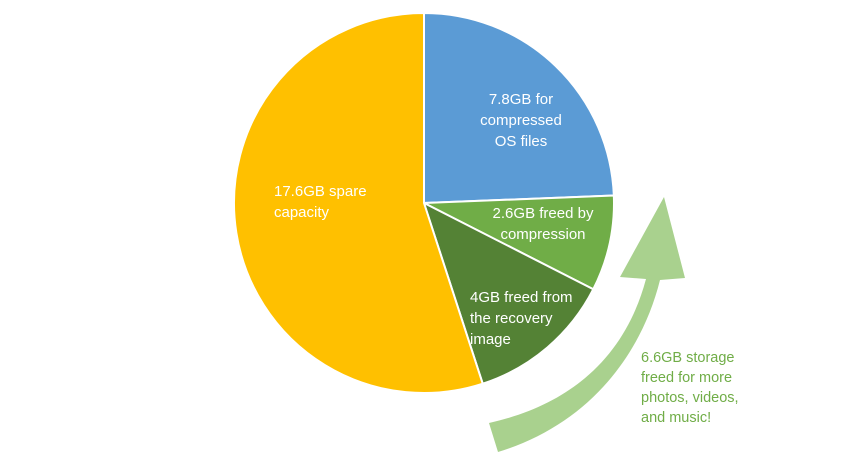 This screenshot has height=459, width=850. I want to click on slice-label-line: 7.8GB for, so click(521, 99).